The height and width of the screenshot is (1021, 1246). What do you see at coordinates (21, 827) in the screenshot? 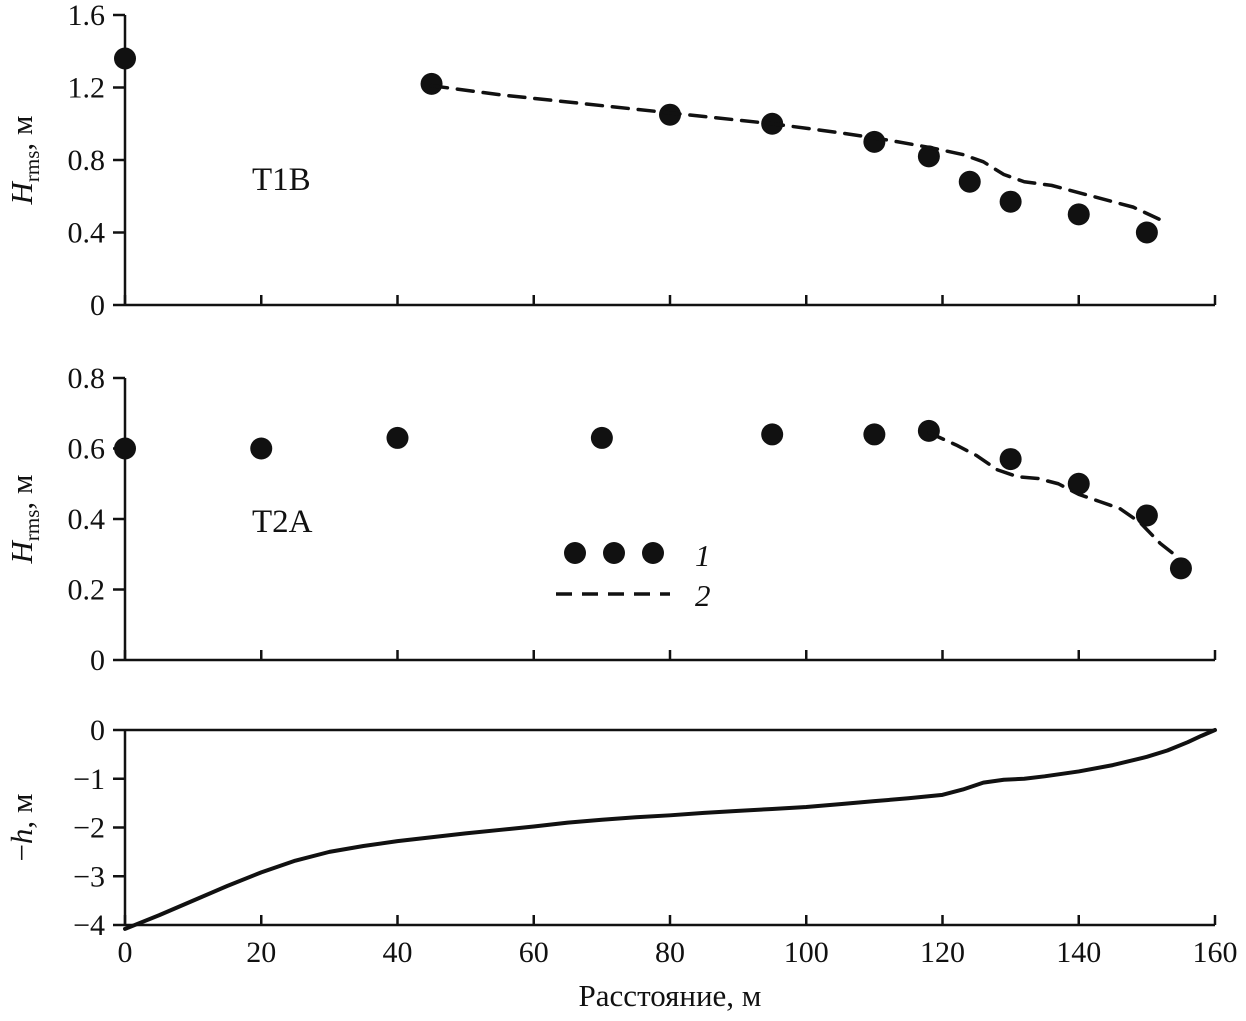
I see `y-axis-label: −h, м` at bounding box center [21, 827].